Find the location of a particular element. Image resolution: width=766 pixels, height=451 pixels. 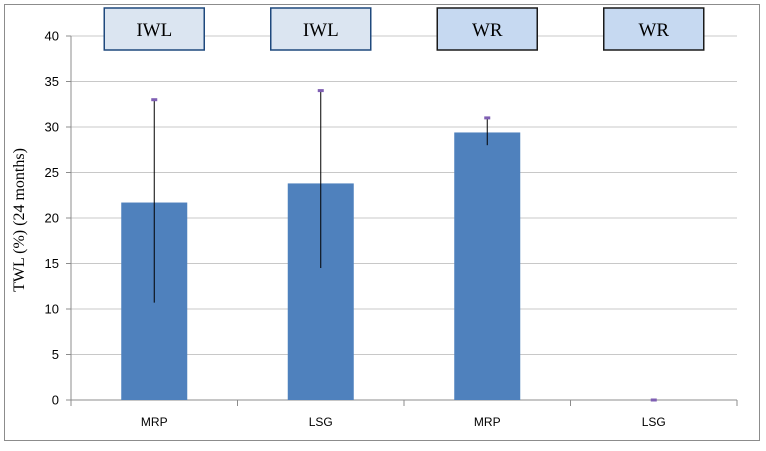

y-tick-label: 5 is located at coordinates (55, 354).